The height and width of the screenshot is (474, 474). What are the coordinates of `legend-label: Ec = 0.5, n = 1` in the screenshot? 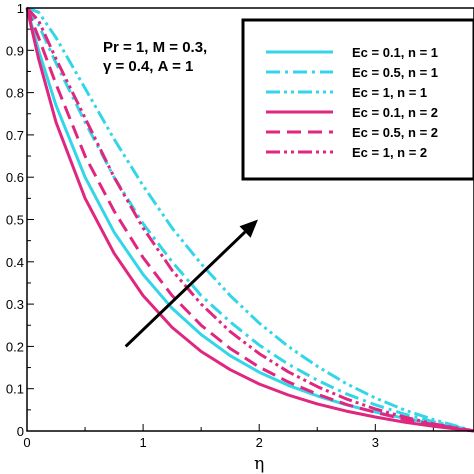 It's located at (395, 72).